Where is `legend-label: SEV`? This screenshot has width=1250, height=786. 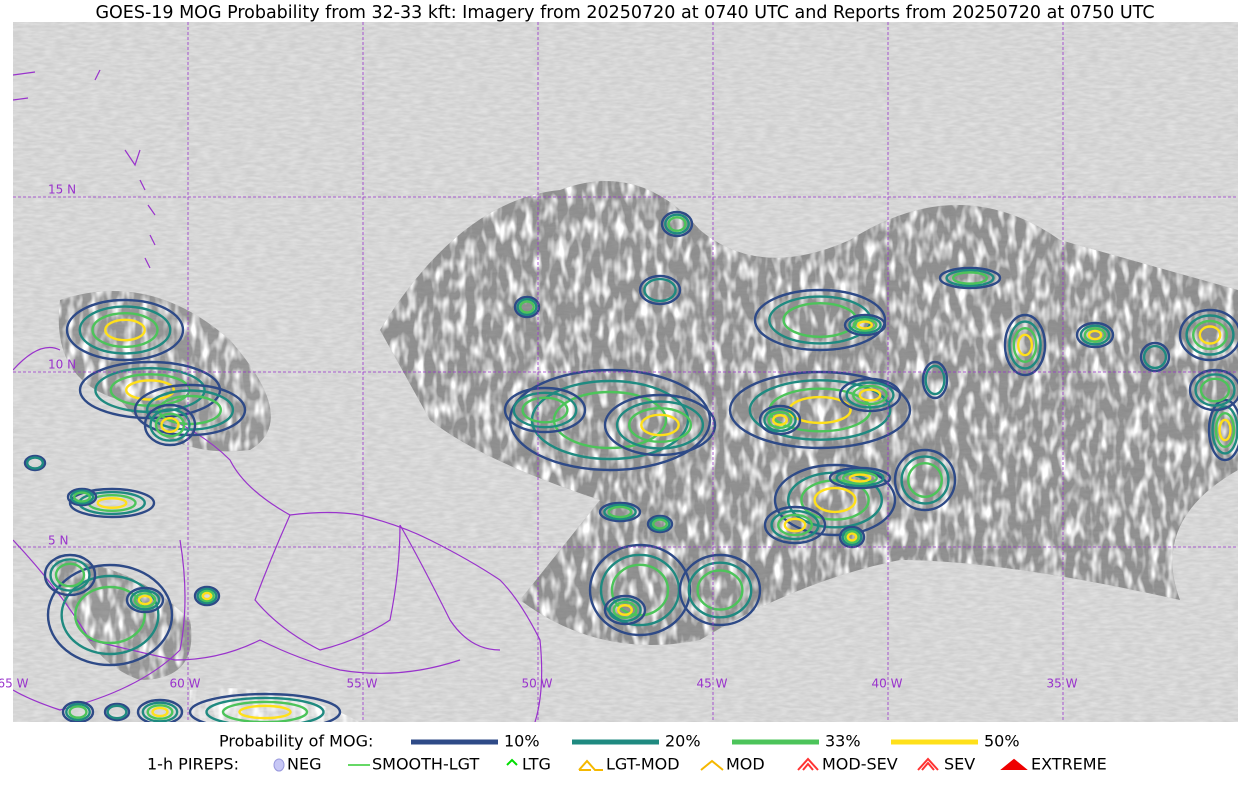
legend-label: SEV is located at coordinates (959, 764).